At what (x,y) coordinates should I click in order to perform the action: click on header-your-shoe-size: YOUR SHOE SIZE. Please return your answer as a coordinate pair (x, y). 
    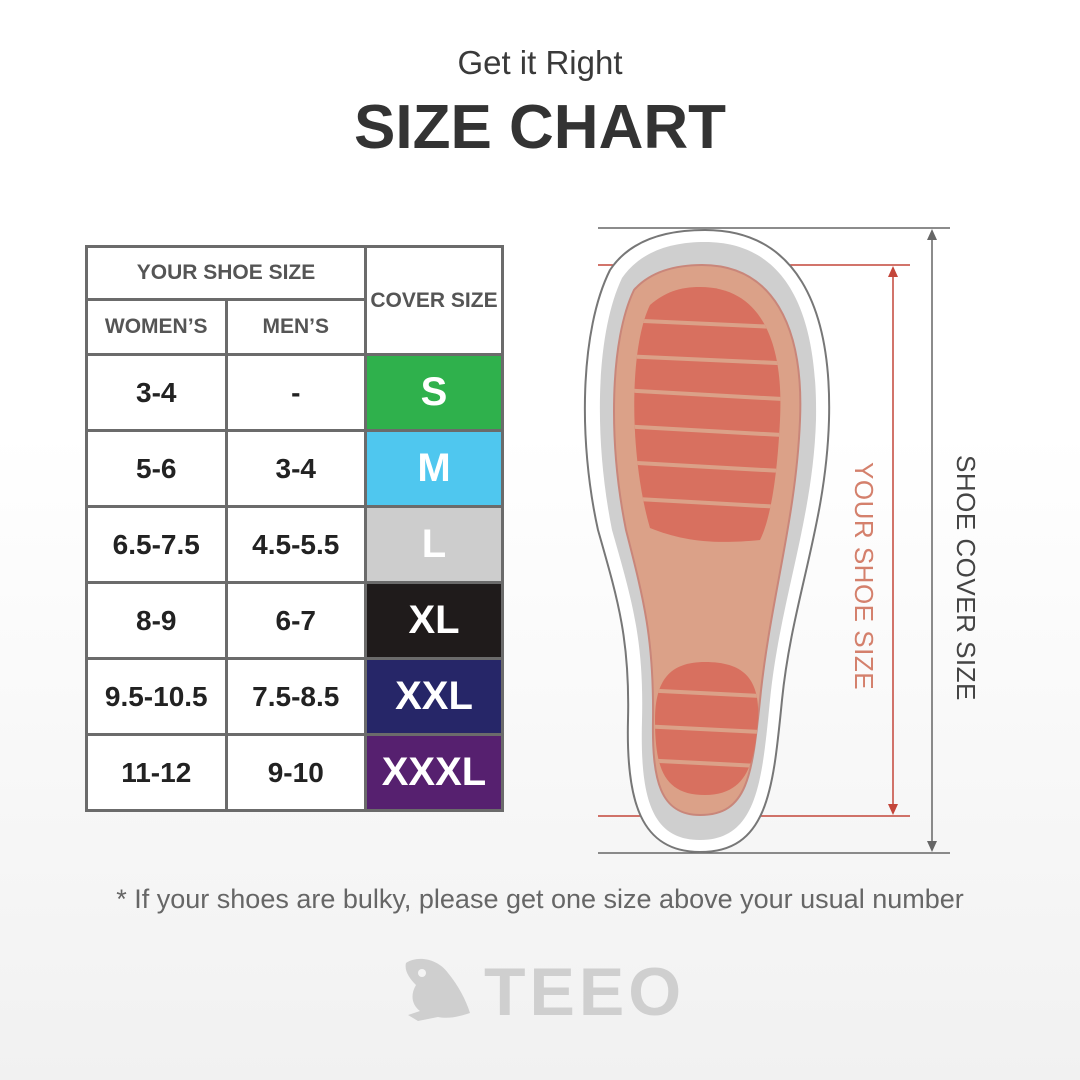
    Looking at the image, I should click on (226, 273).